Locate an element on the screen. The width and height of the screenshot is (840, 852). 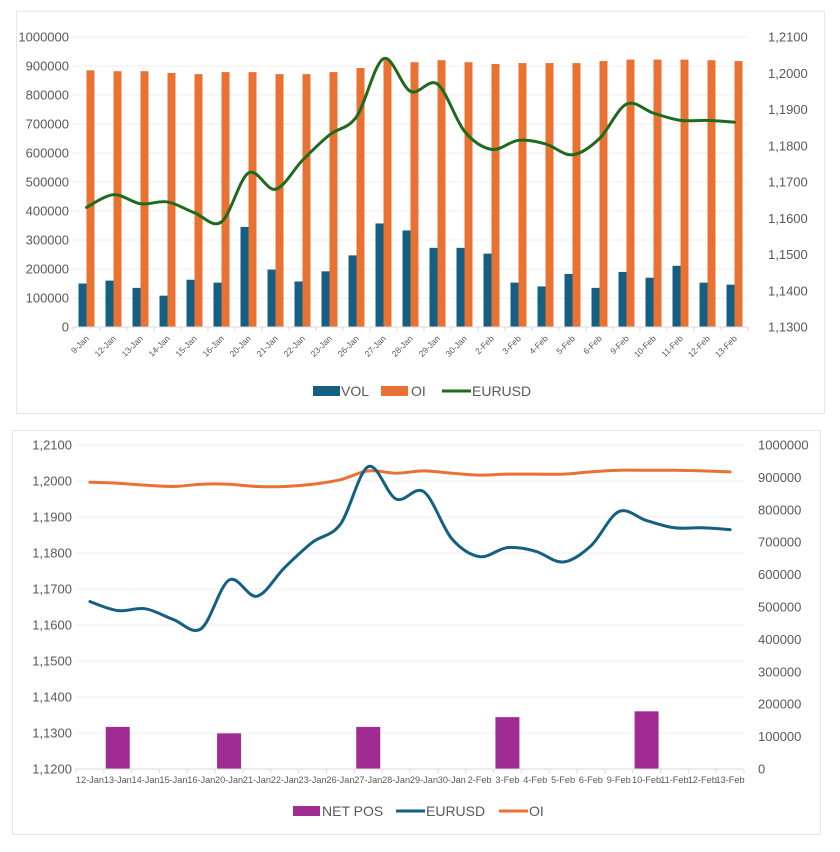
left-tick-label: 500000 is located at coordinates (47, 182).